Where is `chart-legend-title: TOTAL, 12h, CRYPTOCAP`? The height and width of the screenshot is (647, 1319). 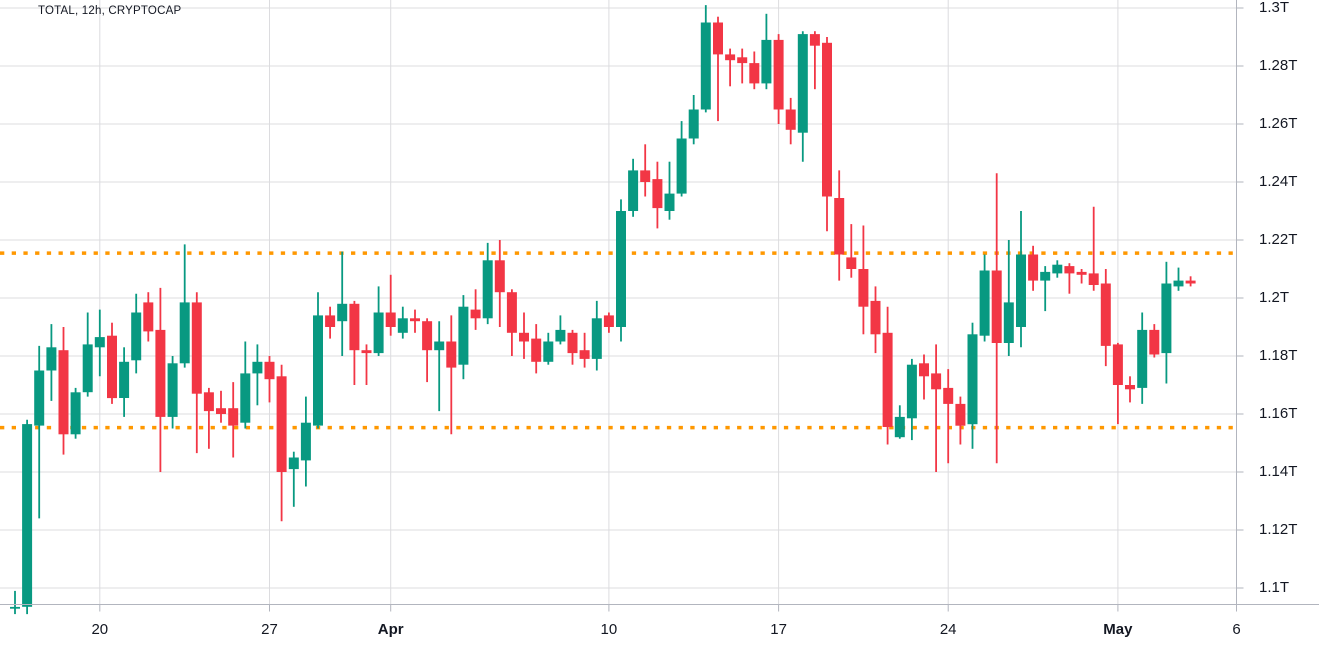 chart-legend-title: TOTAL, 12h, CRYPTOCAP is located at coordinates (109, 11).